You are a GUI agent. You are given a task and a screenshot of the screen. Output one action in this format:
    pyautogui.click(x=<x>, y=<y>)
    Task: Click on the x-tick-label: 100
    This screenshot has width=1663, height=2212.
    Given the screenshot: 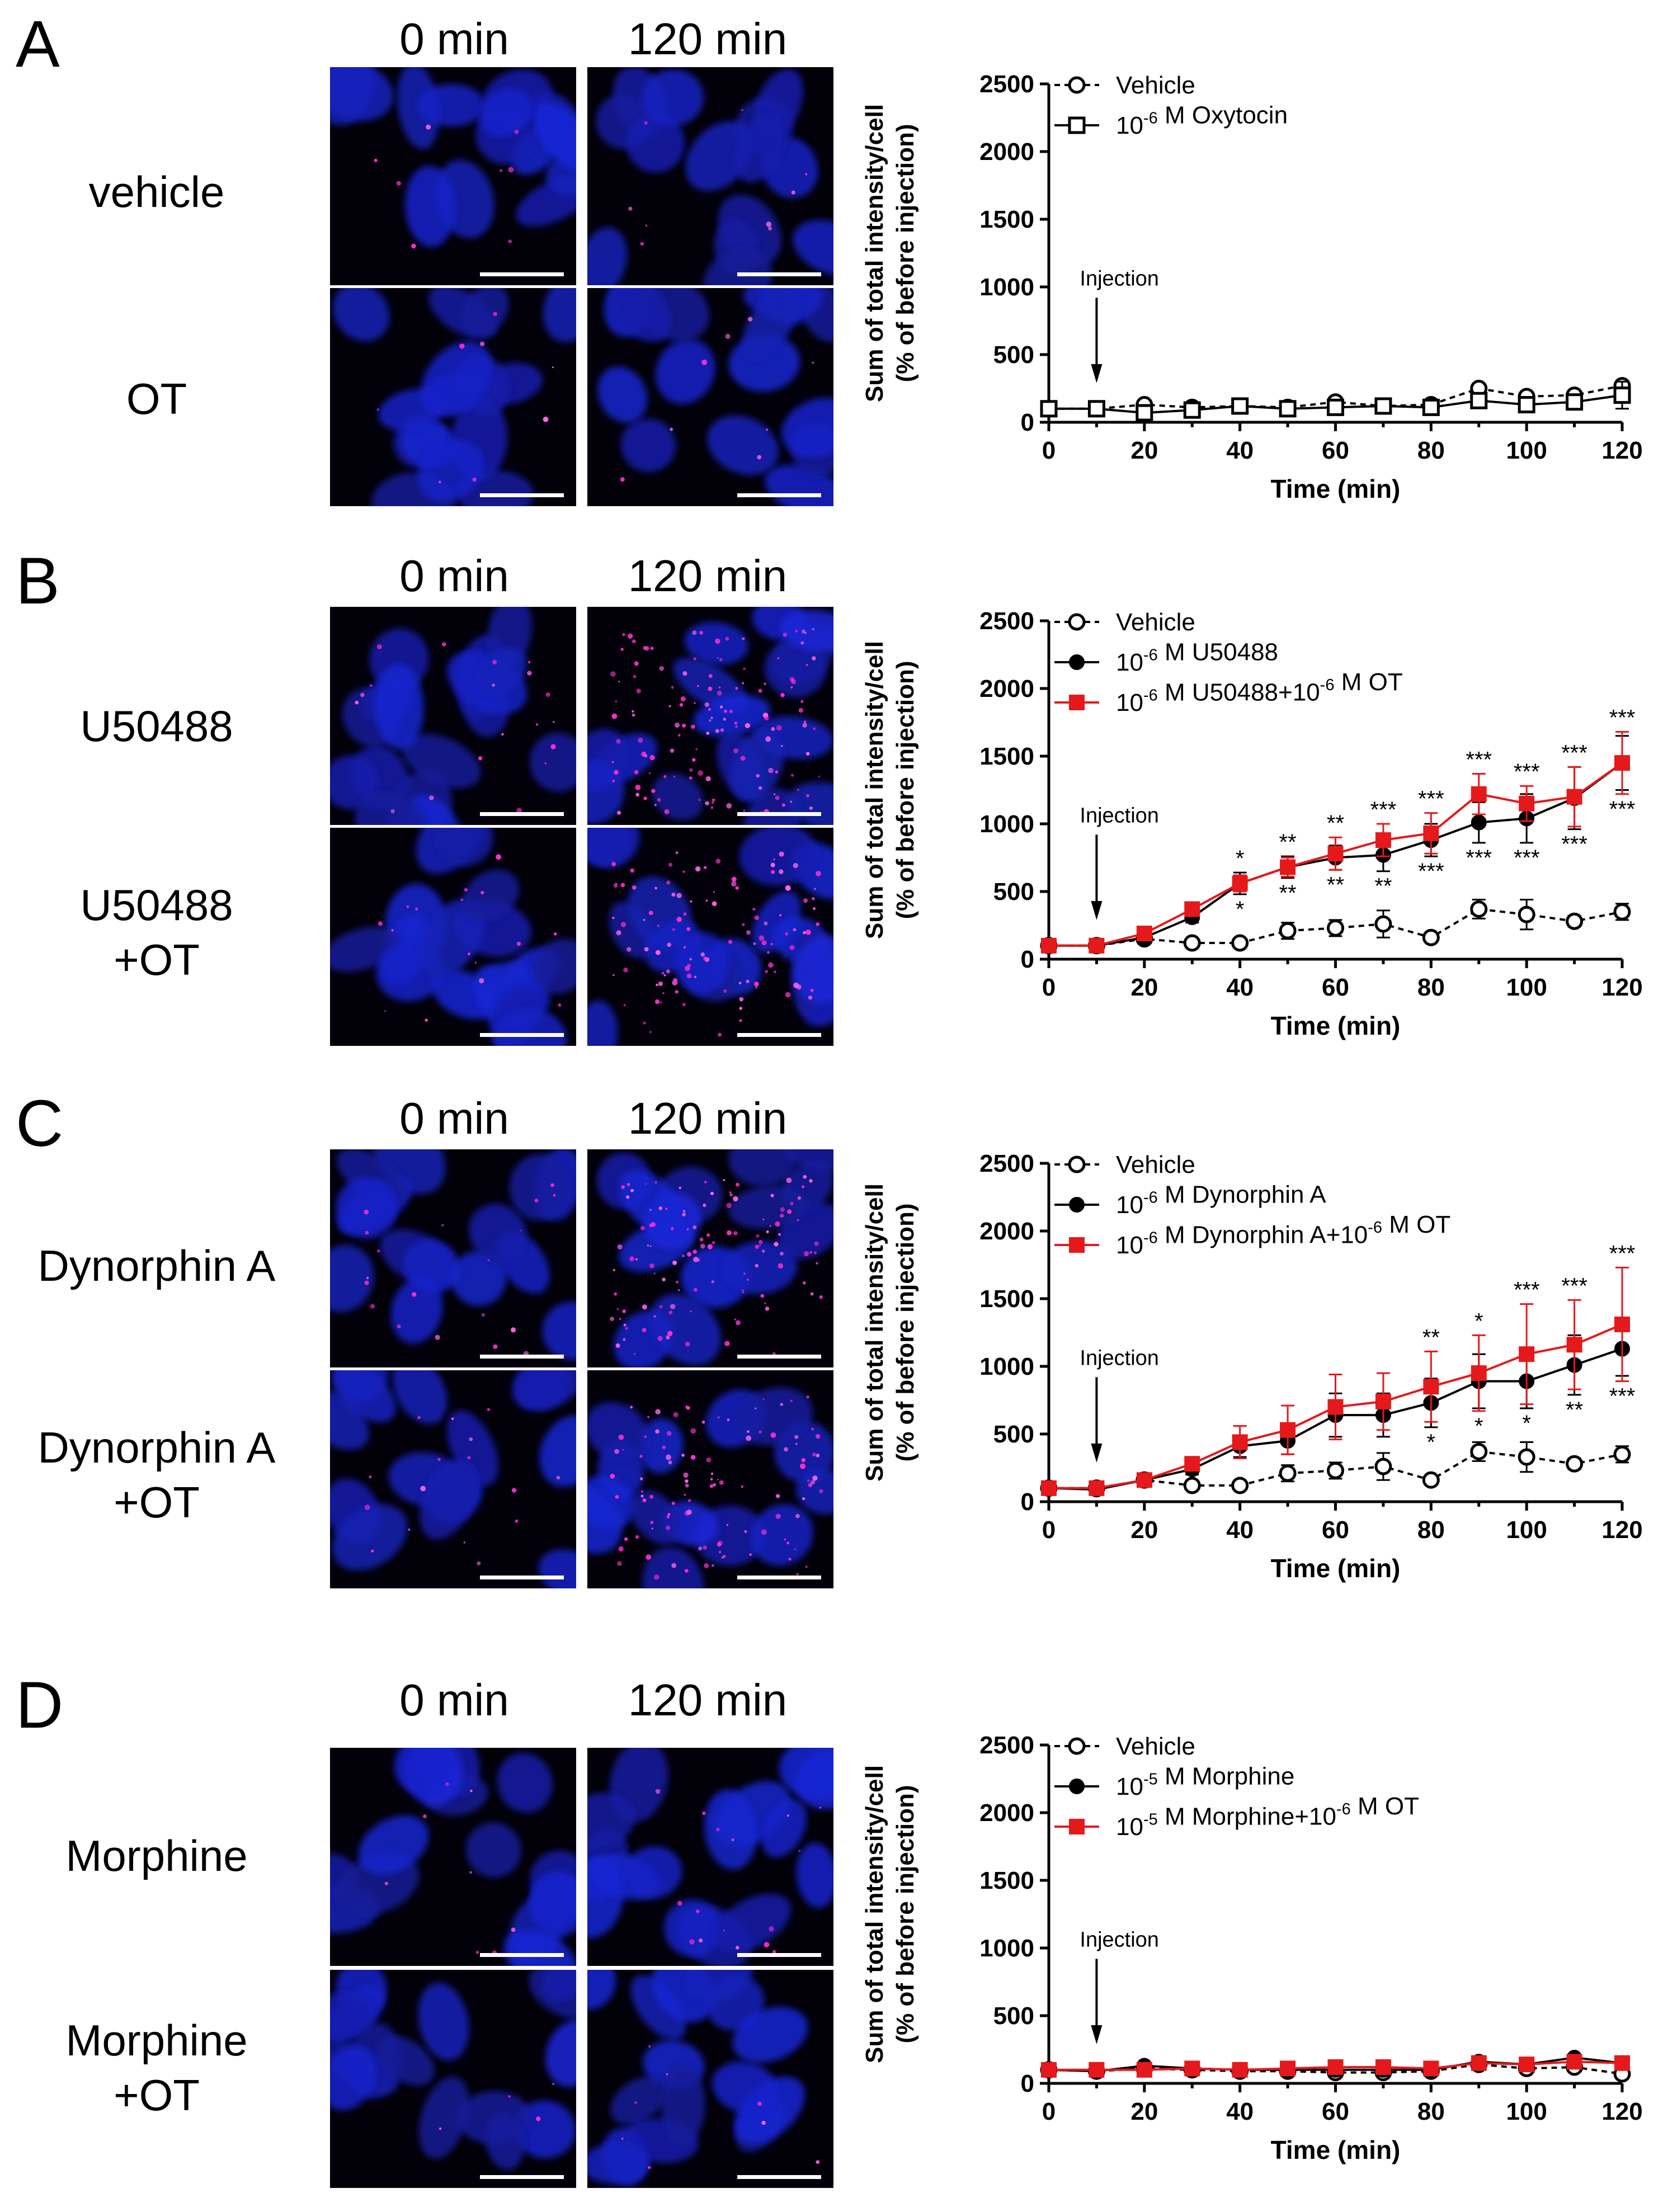 What is the action you would take?
    pyautogui.click(x=1526, y=2112)
    